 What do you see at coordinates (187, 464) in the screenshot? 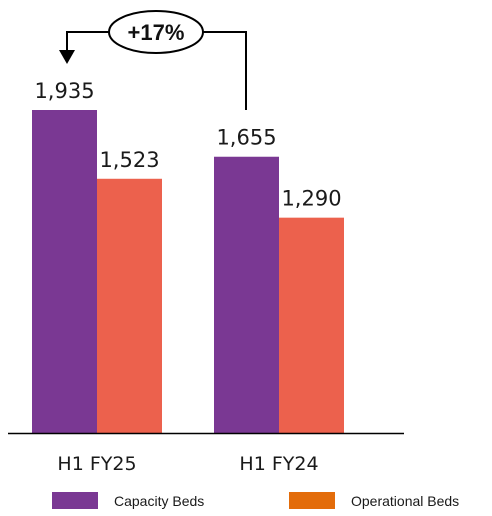
I see `category-labels-group: H1 FY25 H1 FY24` at bounding box center [187, 464].